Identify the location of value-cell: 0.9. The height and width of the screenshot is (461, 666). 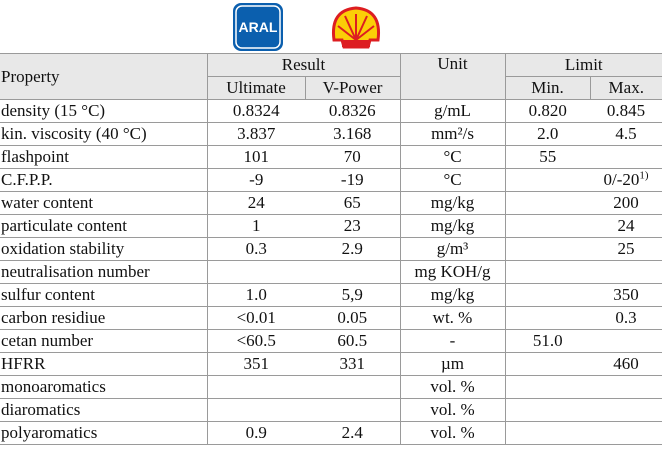
(255, 433).